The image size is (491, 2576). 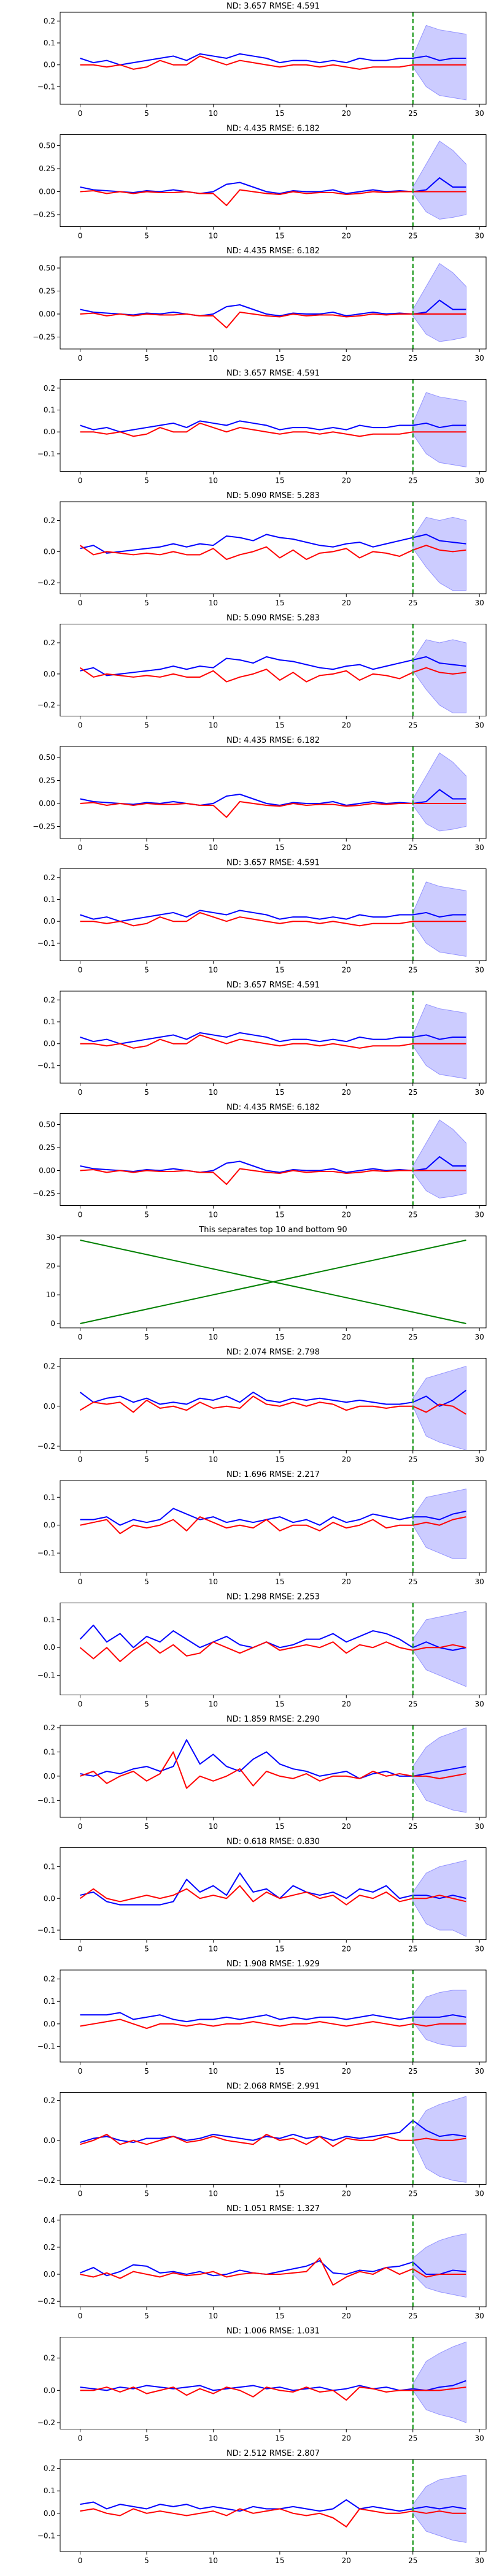 I want to click on y-tick-label: 20, so click(x=51, y=1266).